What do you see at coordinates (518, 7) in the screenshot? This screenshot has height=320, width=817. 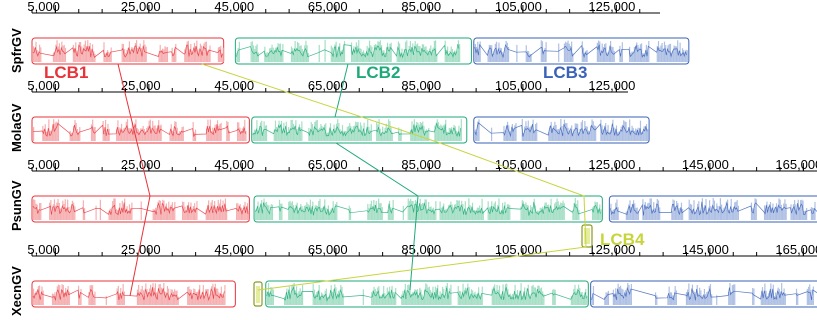 I see `axis-tick-label: 105,000` at bounding box center [518, 7].